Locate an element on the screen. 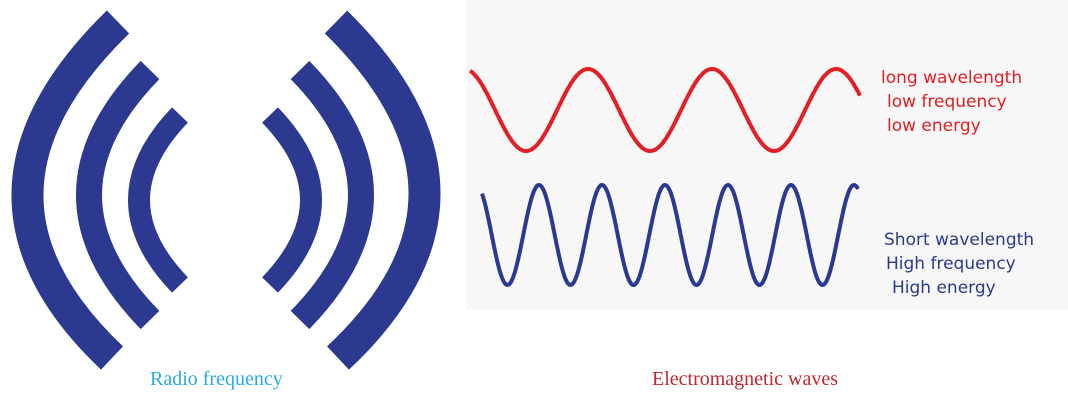  low-frequency-label: low frequency is located at coordinates (947, 102).